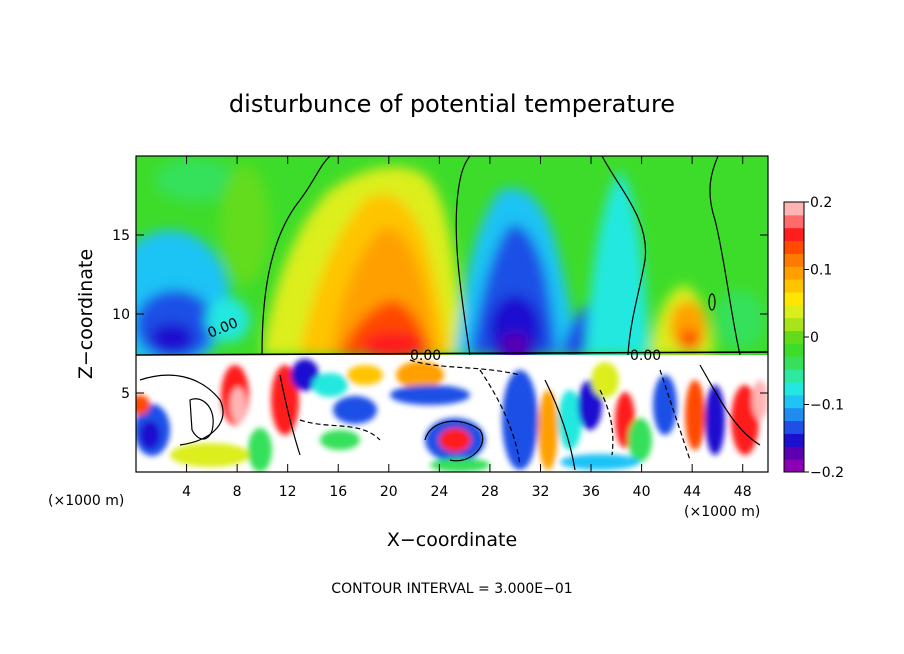 This screenshot has height=654, width=904. Describe the element at coordinates (743, 492) in the screenshot. I see `x-tick-label: 48` at that location.